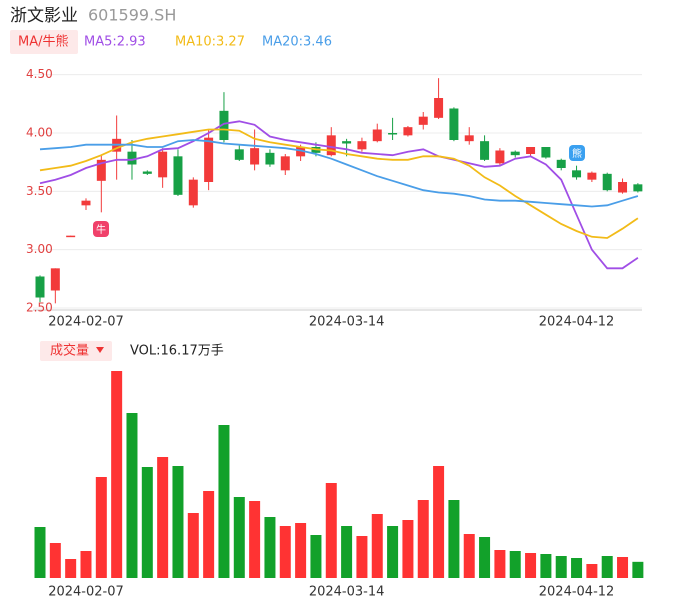 The height and width of the screenshot is (606, 686). What do you see at coordinates (339, 173) in the screenshot?
I see `ma-line` at bounding box center [339, 173].